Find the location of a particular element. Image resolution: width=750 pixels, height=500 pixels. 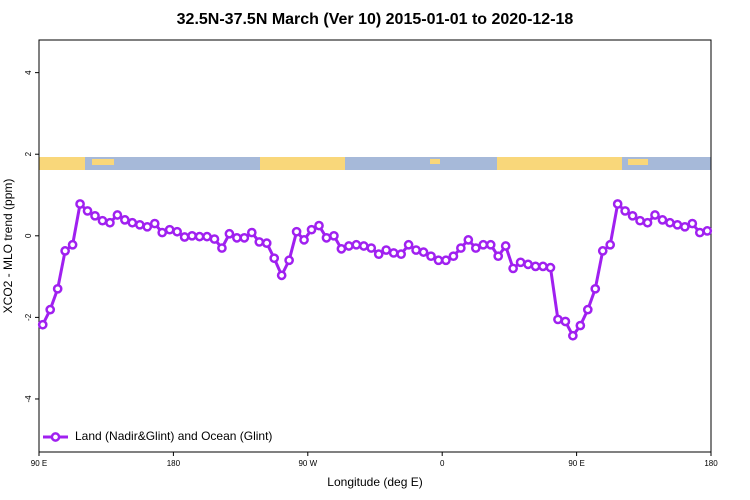

x-tick-label: 0 is located at coordinates (442, 463).